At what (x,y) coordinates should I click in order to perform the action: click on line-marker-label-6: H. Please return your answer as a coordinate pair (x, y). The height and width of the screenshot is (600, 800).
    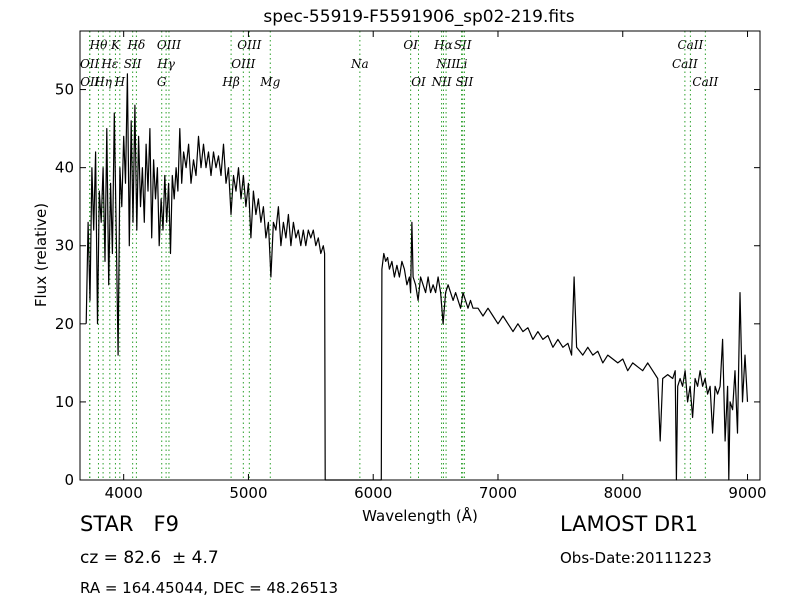
    Looking at the image, I should click on (120, 82).